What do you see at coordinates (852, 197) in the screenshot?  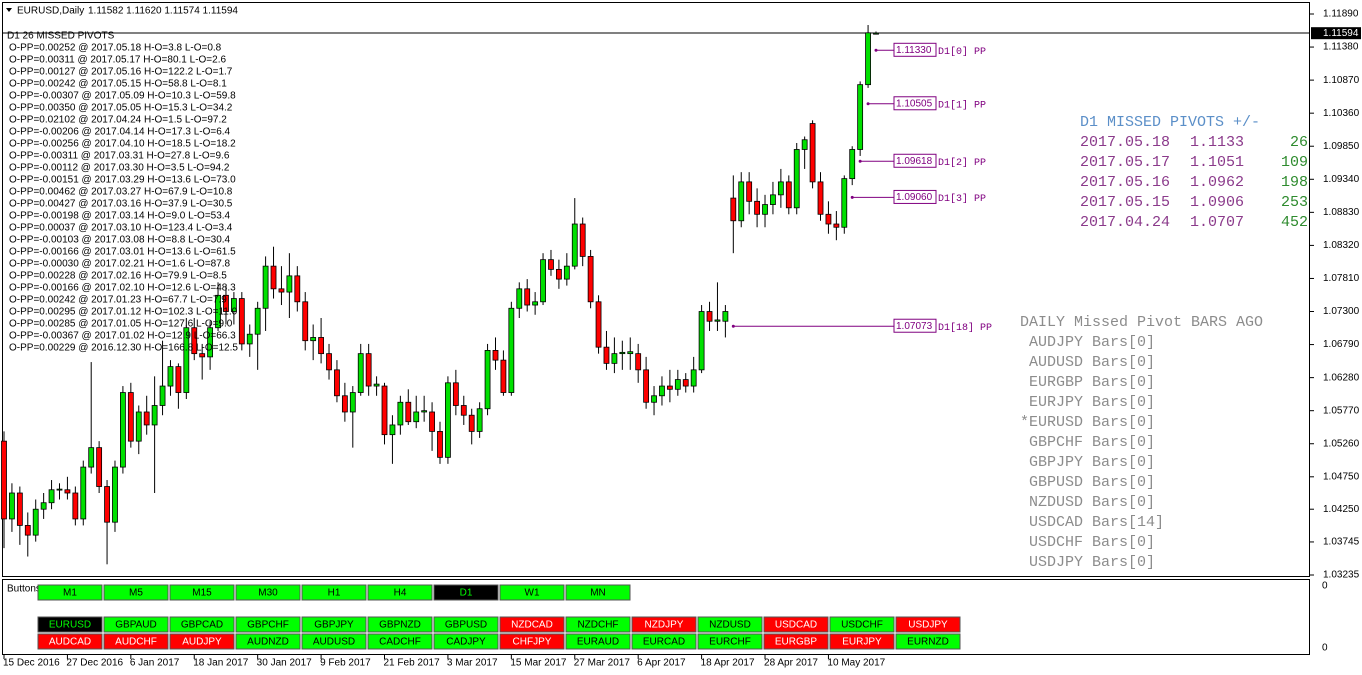 I see `pivot-dot` at bounding box center [852, 197].